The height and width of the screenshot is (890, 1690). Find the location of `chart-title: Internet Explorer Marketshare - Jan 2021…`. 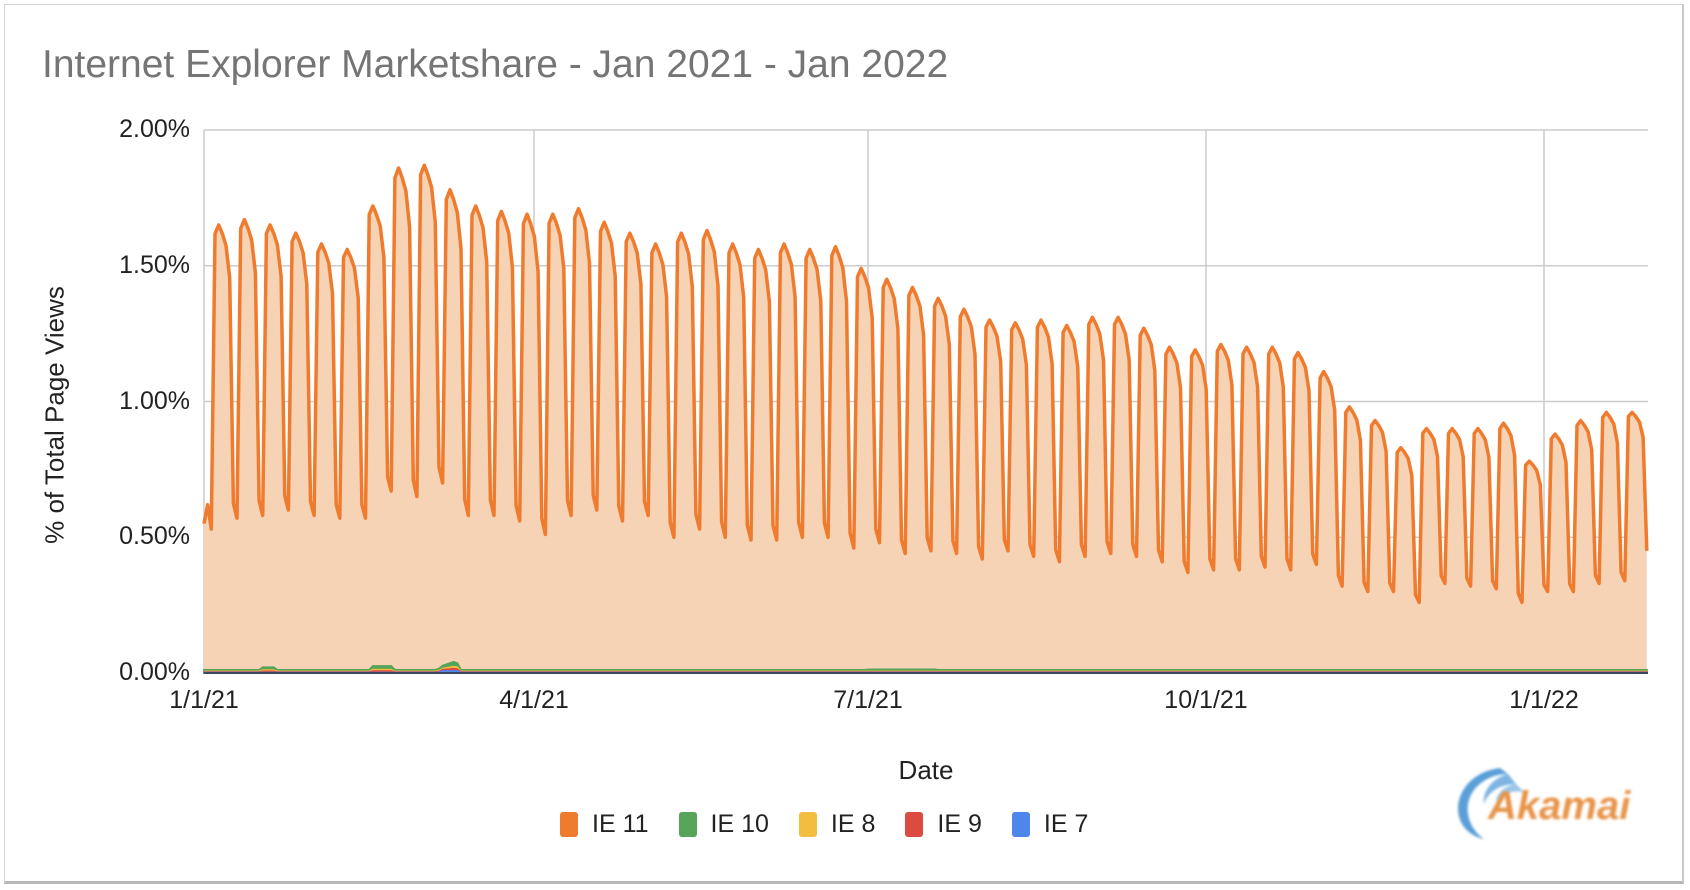

chart-title: Internet Explorer Marketshare - Jan 2021… is located at coordinates (495, 64).